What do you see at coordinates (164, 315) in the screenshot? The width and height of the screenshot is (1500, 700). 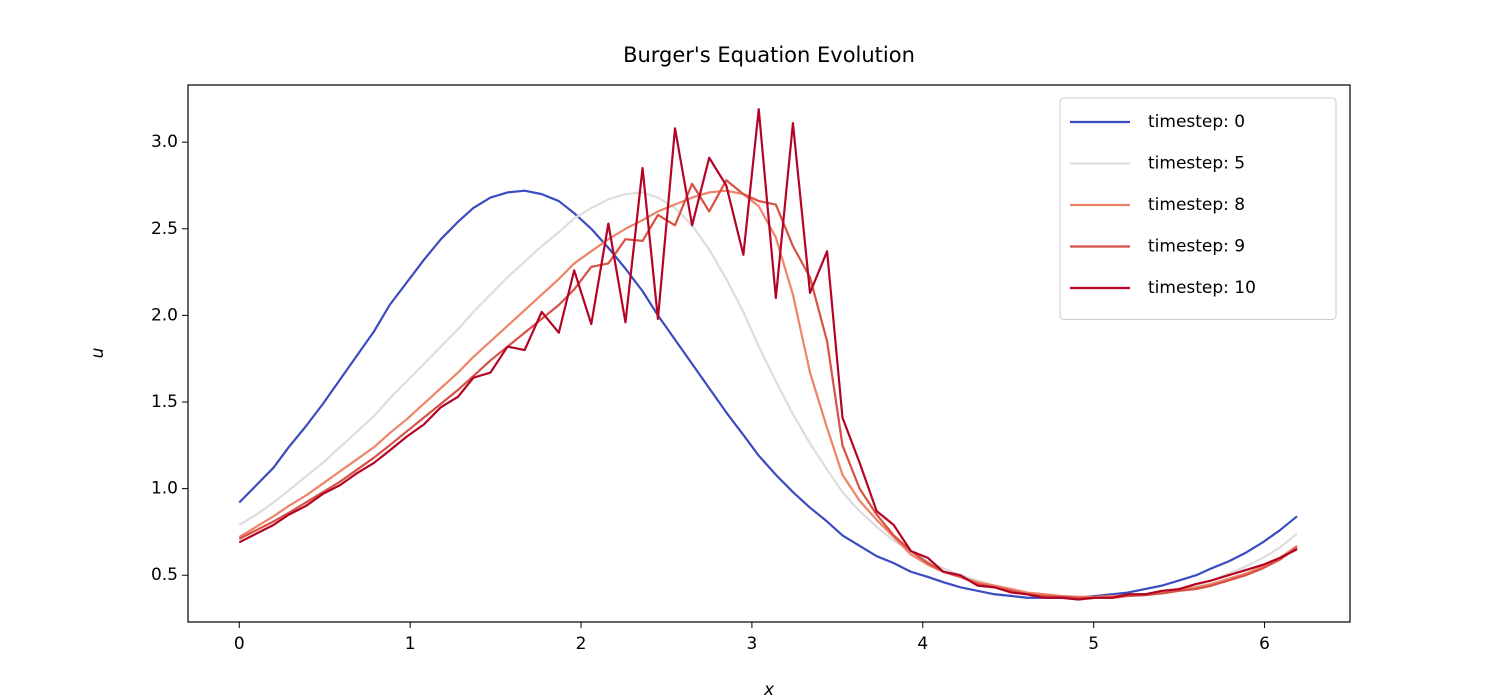 I see `y-tick-label: 2.0` at bounding box center [164, 315].